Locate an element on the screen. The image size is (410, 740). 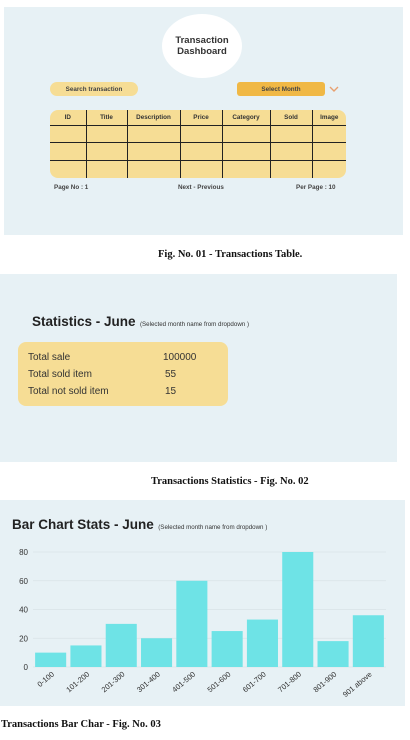
bar-chart-title-text: Bar Chart Stats - June is located at coordinates (83, 524).